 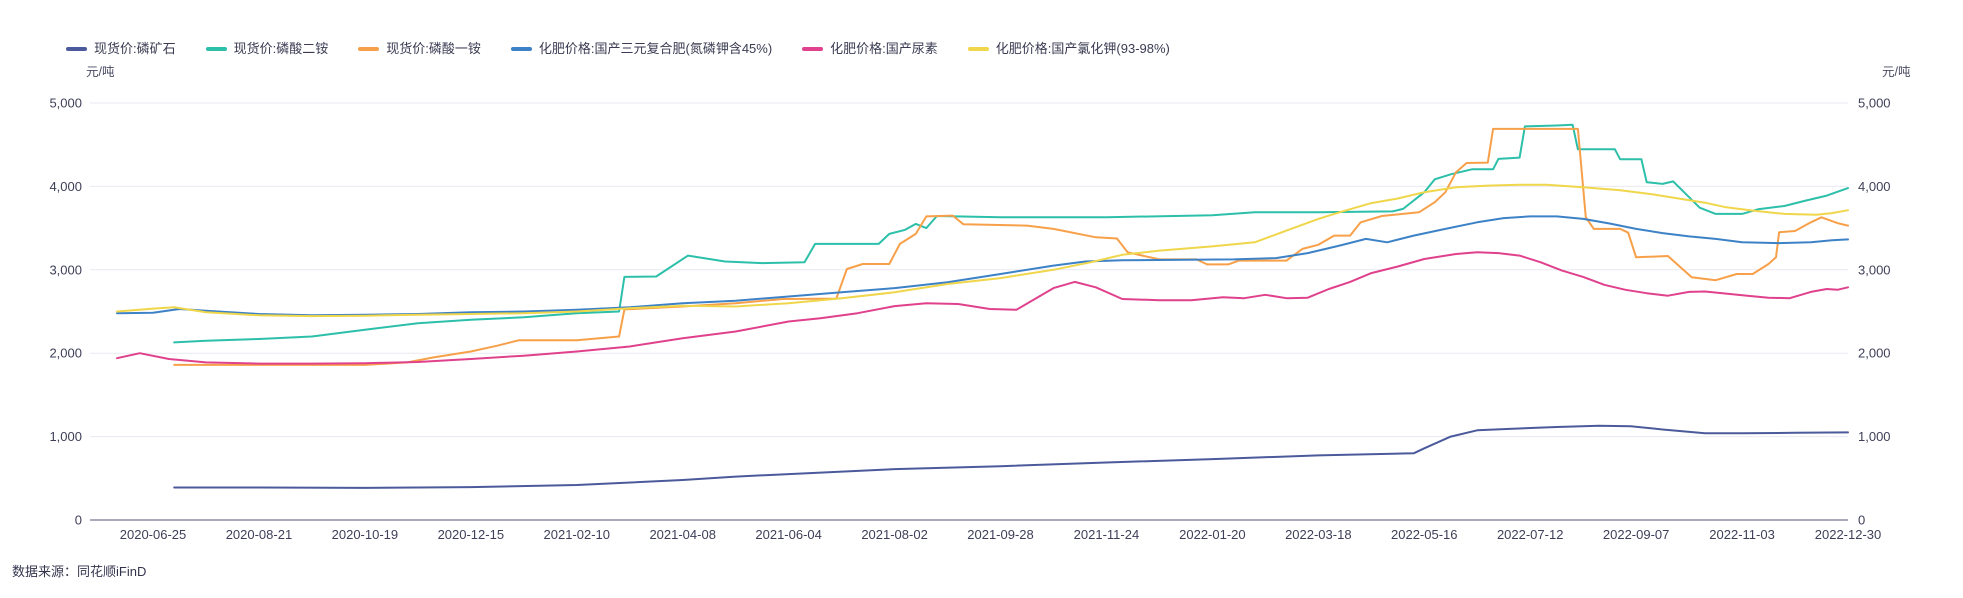 I want to click on y-axis-label-left: 2,000, so click(x=65, y=353).